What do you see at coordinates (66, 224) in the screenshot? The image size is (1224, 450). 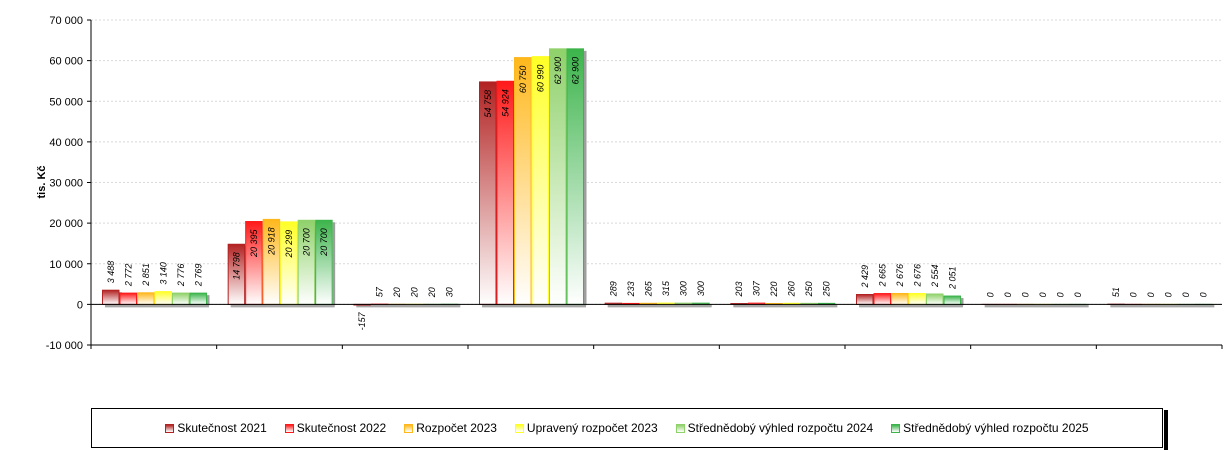 I see `y-tick-label: 20 000` at bounding box center [66, 224].